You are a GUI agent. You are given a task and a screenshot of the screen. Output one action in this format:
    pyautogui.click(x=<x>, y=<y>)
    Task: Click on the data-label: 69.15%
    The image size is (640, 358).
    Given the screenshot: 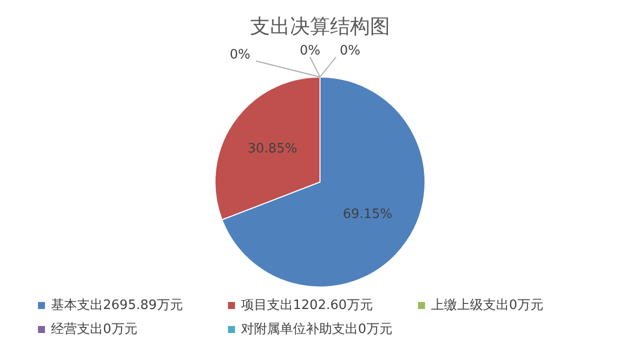 What is the action you would take?
    pyautogui.click(x=367, y=214)
    